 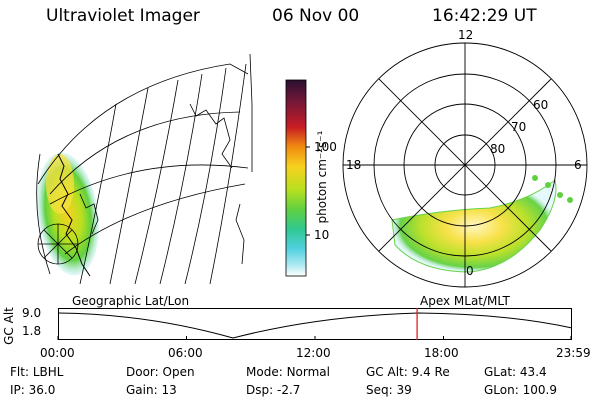 I want to click on orbit-xtick-0600: 06:00, so click(x=185, y=353).